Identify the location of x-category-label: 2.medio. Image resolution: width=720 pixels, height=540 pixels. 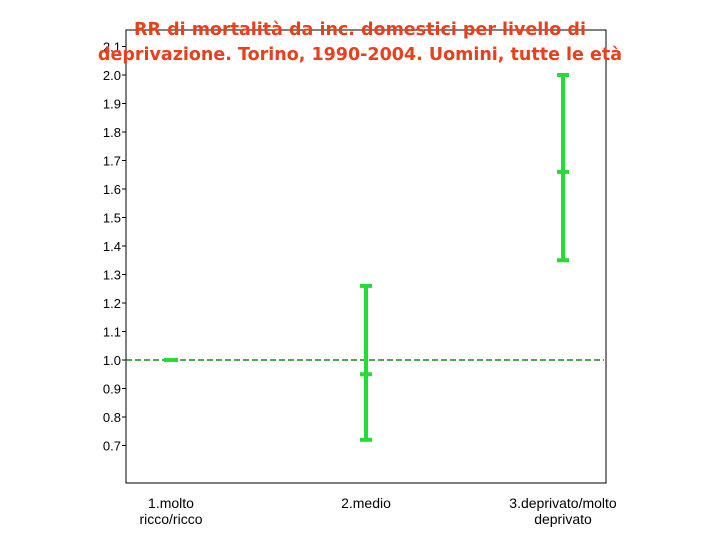
(366, 503).